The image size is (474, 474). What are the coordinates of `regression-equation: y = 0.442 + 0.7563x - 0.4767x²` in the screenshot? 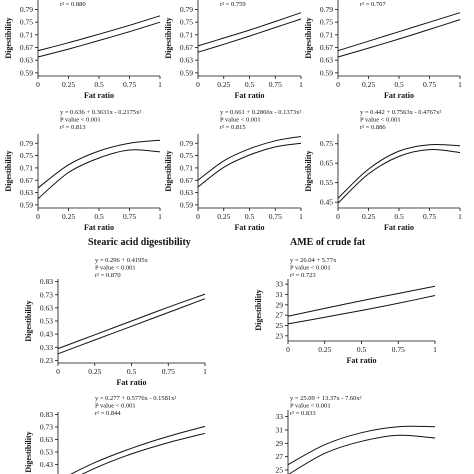 It's located at (400, 112).